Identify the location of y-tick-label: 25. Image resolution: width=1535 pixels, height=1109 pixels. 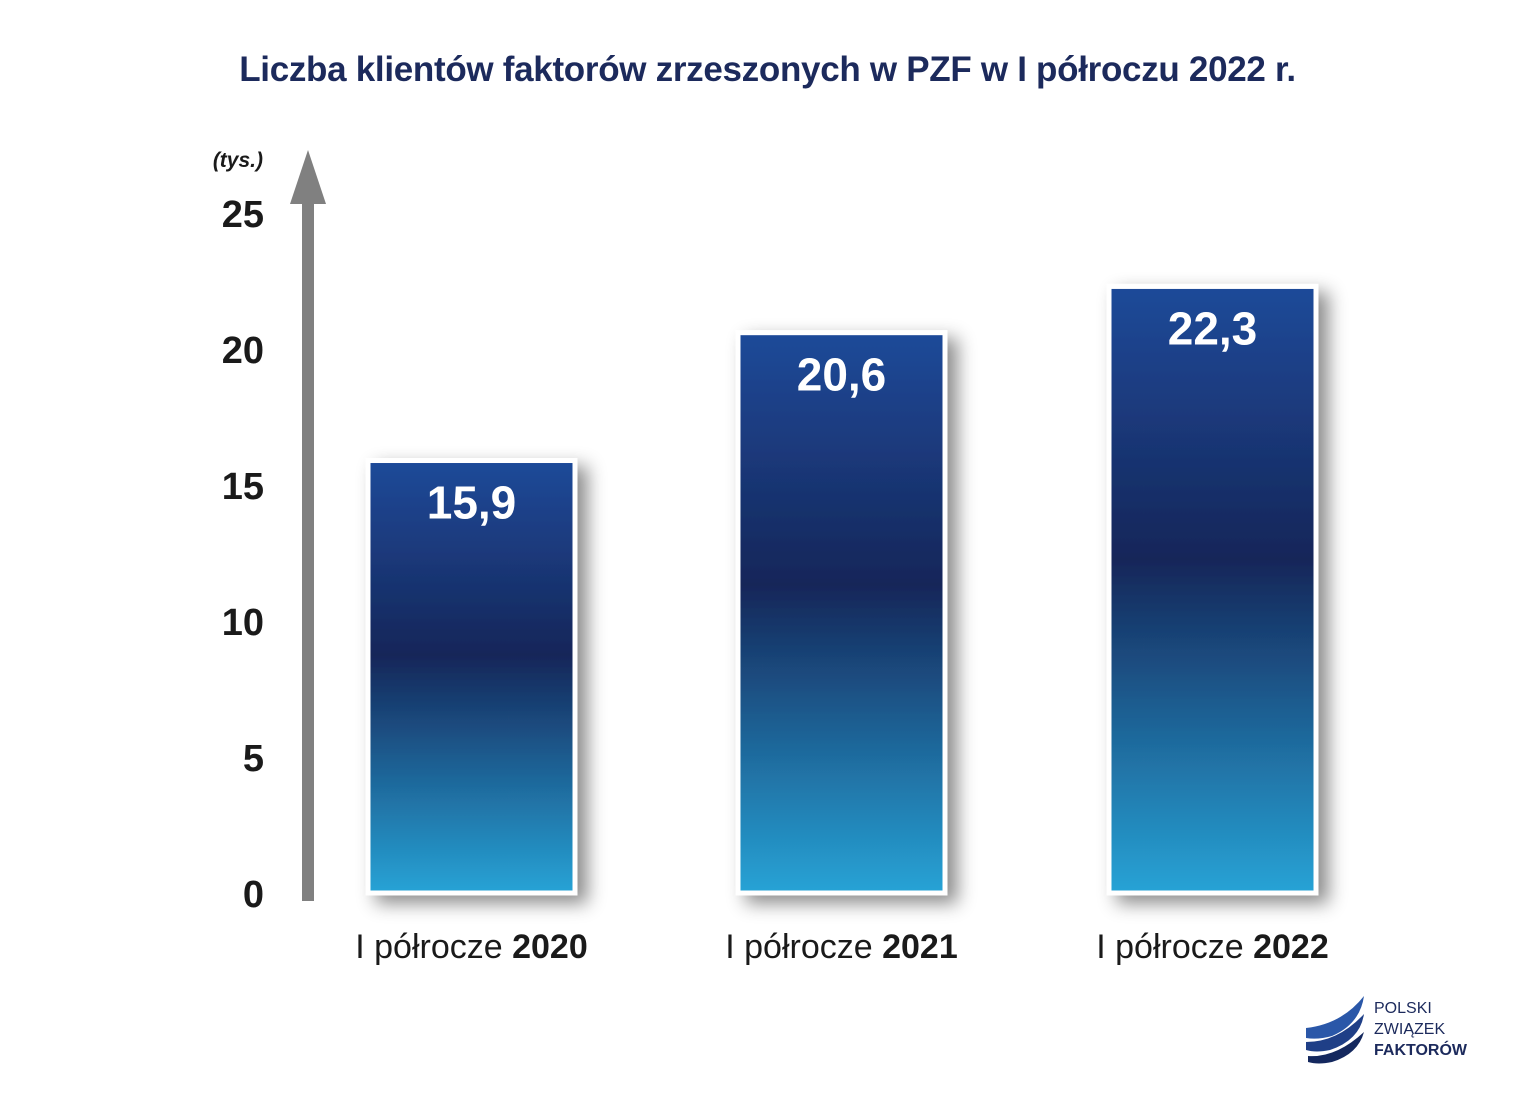
(243, 215).